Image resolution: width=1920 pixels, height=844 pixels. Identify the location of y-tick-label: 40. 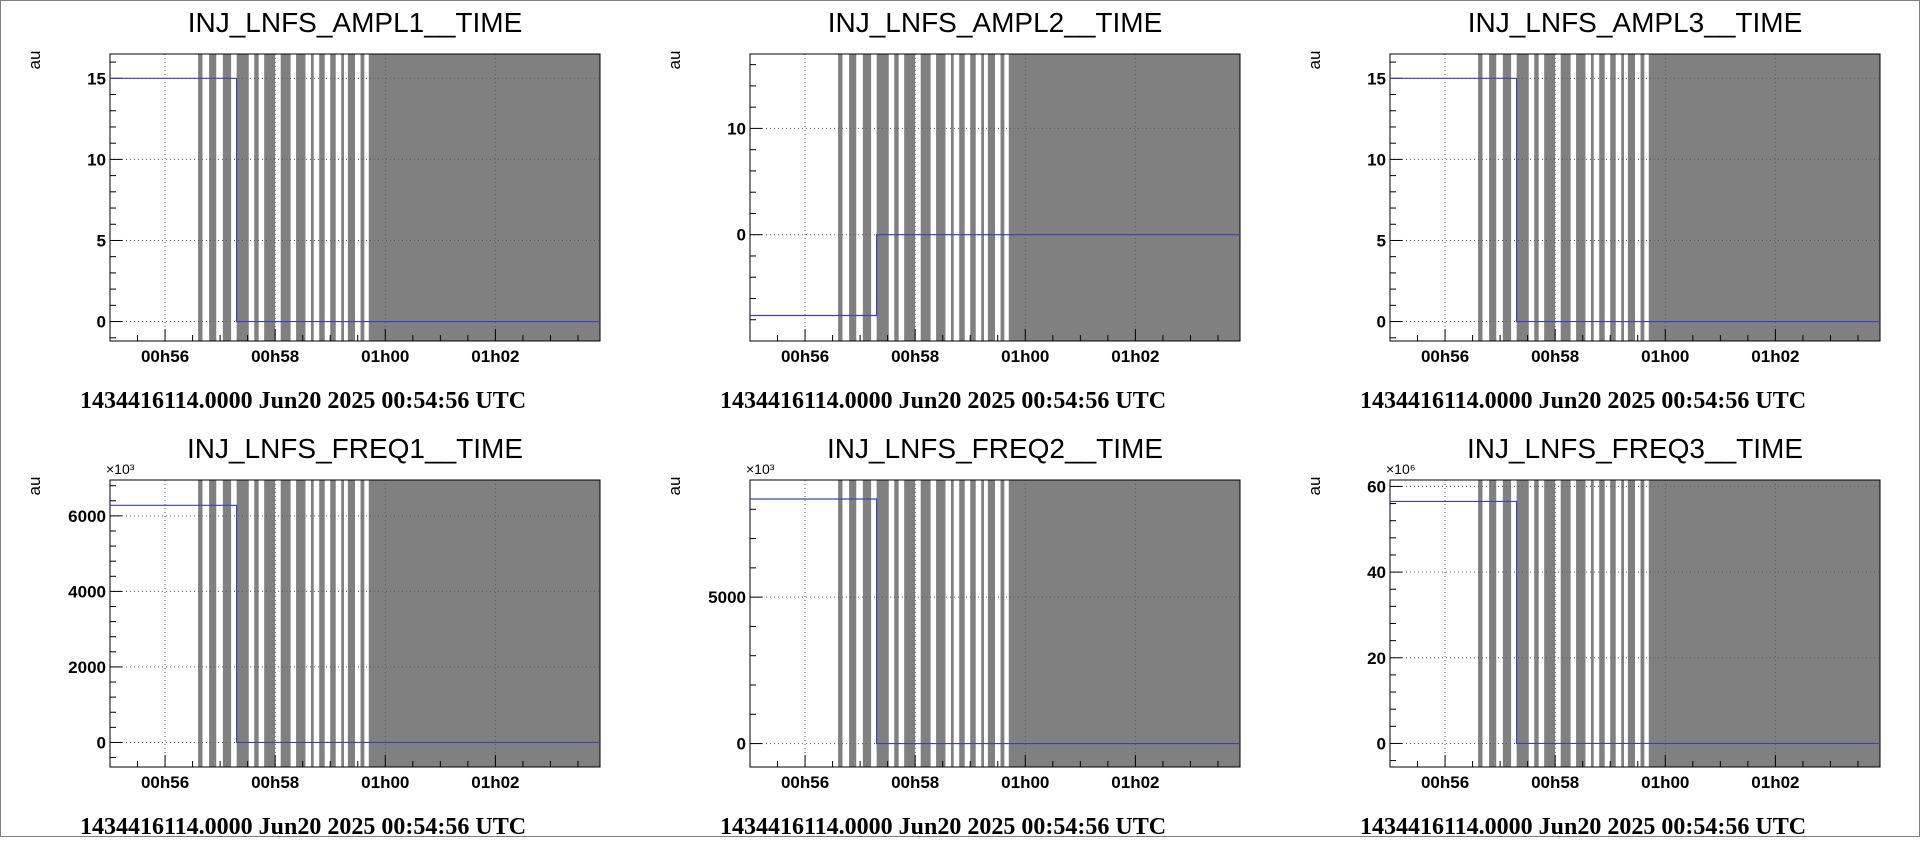
(1376, 572).